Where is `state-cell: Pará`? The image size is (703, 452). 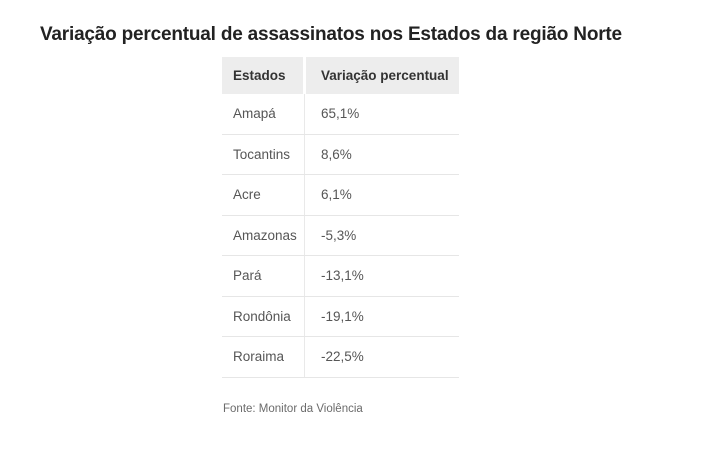 state-cell: Pará is located at coordinates (263, 276).